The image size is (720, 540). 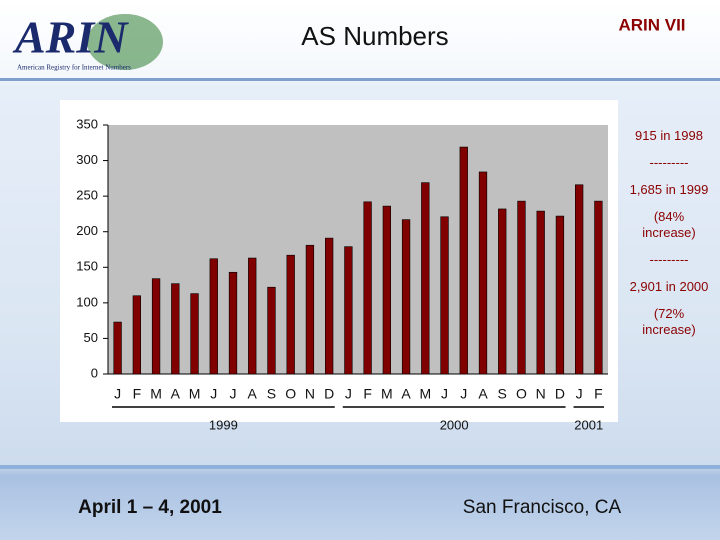 What do you see at coordinates (588, 424) in the screenshot?
I see `year-label: 2001` at bounding box center [588, 424].